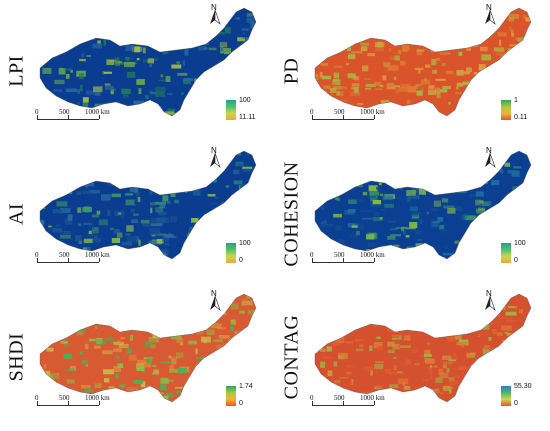 This screenshot has height=431, width=550. Describe the element at coordinates (522, 253) in the screenshot. I see `legend-cohesion: 100 0` at that location.